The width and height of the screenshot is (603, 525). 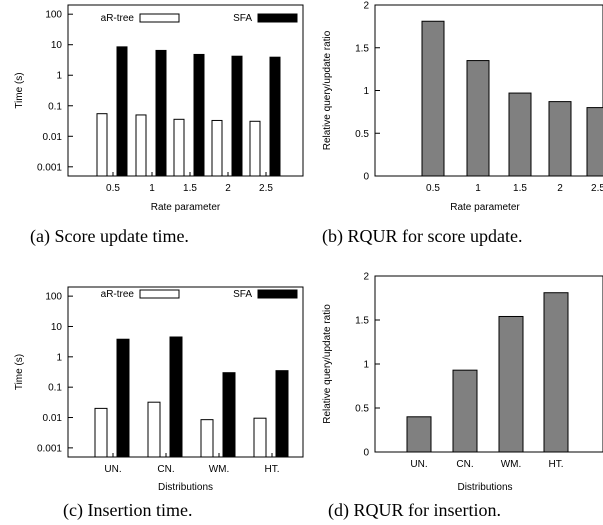 What do you see at coordinates (414, 510) in the screenshot?
I see `panel-caption: (d) RQUR for insertion.` at bounding box center [414, 510].